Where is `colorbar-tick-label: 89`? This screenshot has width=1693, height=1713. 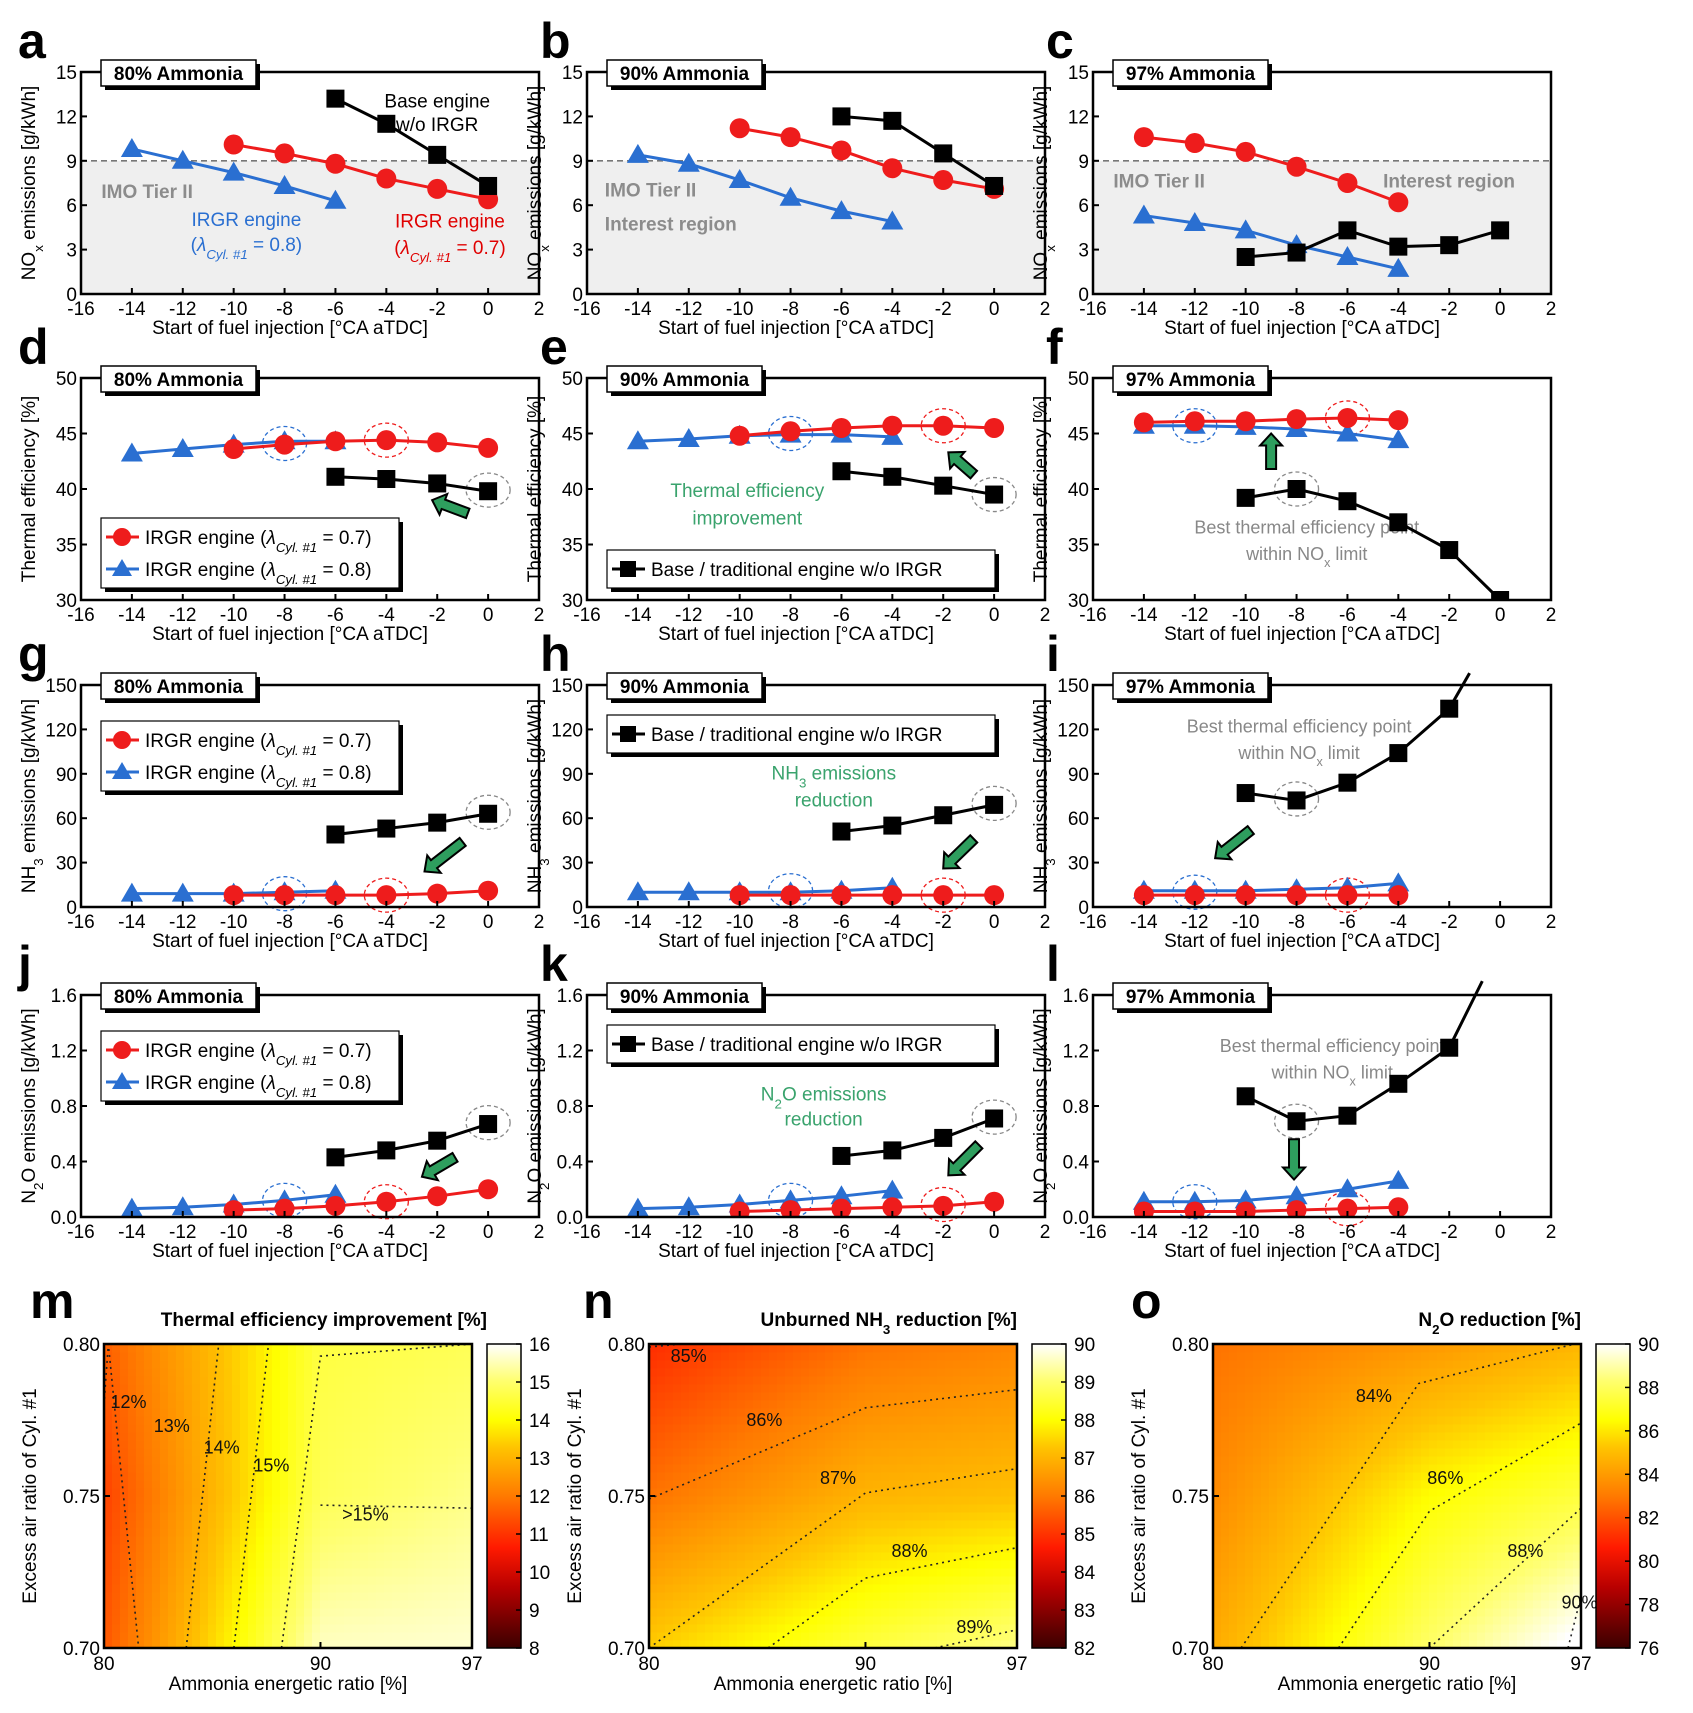
colorbar-tick-label: 89 is located at coordinates (1084, 1383).